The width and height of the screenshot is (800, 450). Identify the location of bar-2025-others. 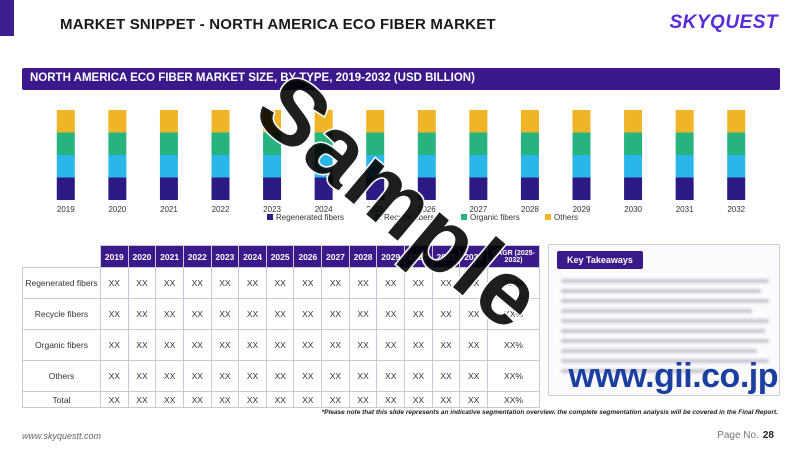
(375, 121).